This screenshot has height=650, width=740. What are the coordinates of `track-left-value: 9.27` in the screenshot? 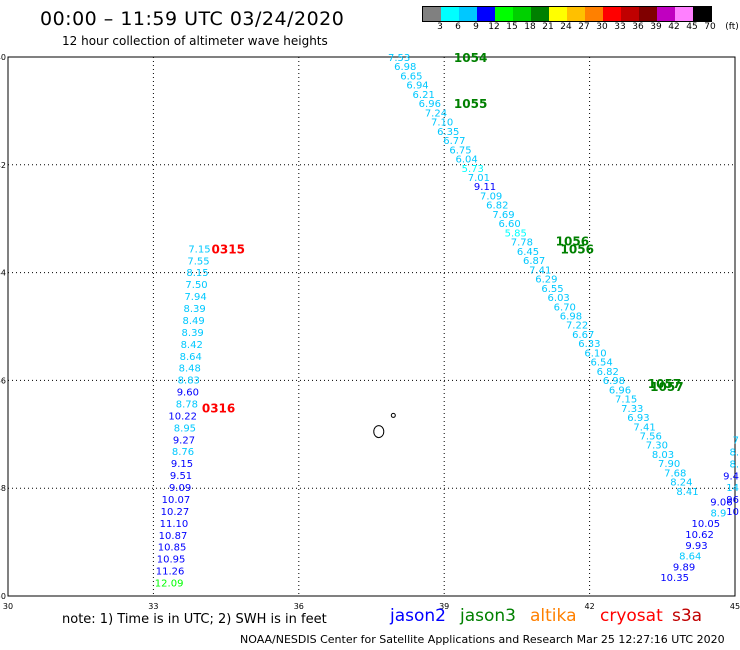 It's located at (184, 440).